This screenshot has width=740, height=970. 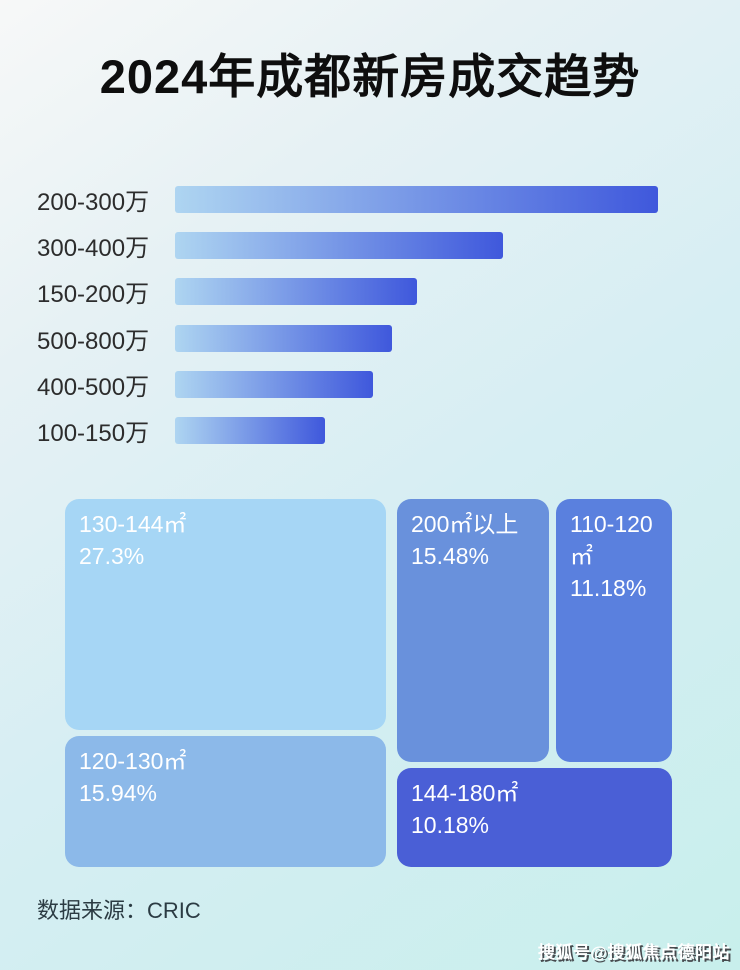 What do you see at coordinates (119, 910) in the screenshot?
I see `data-source-note: 数据来源：CRIC` at bounding box center [119, 910].